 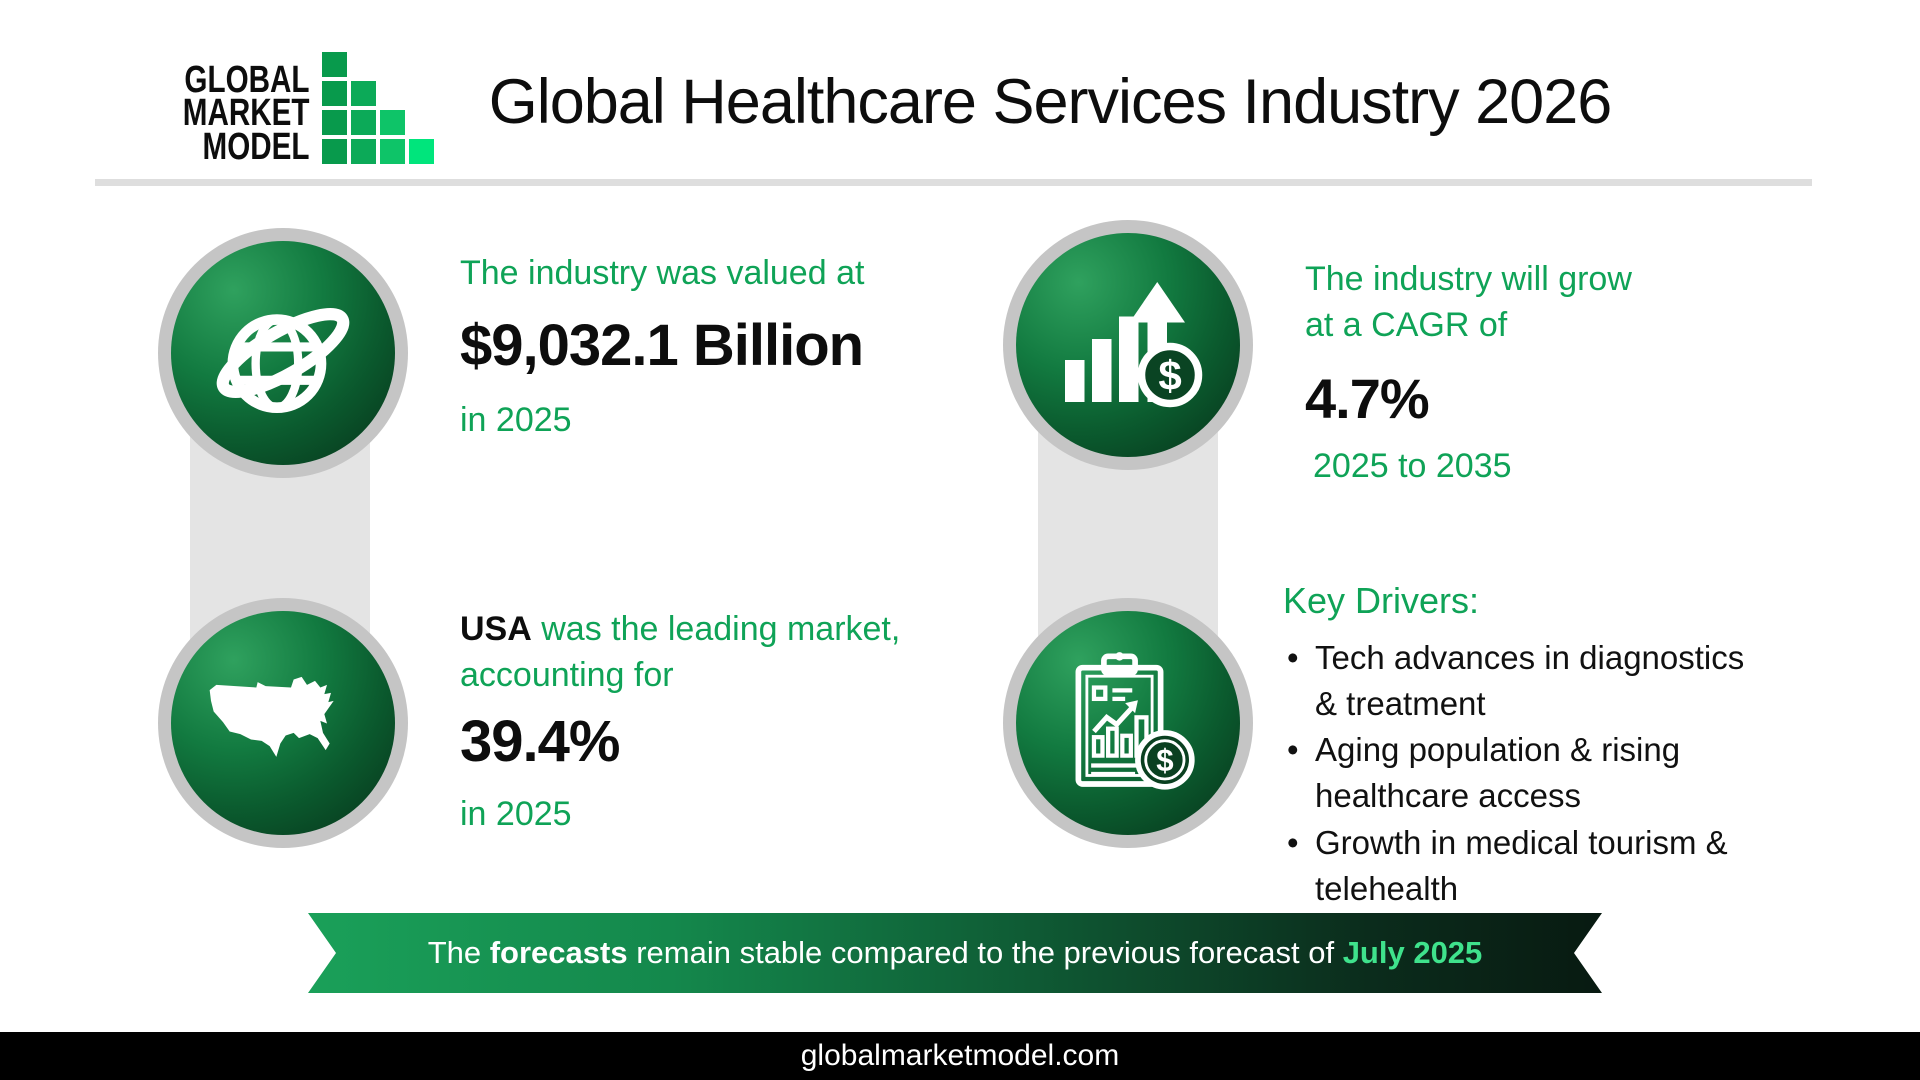 I want to click on stat-circle-key-drivers: $, so click(x=1128, y=723).